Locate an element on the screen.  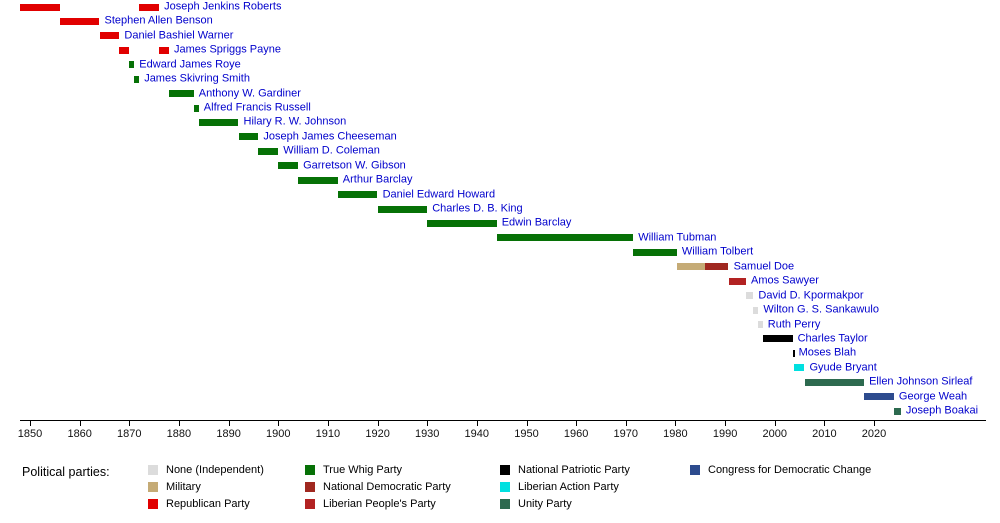
axis-tick-label: 1870 is located at coordinates (129, 434).